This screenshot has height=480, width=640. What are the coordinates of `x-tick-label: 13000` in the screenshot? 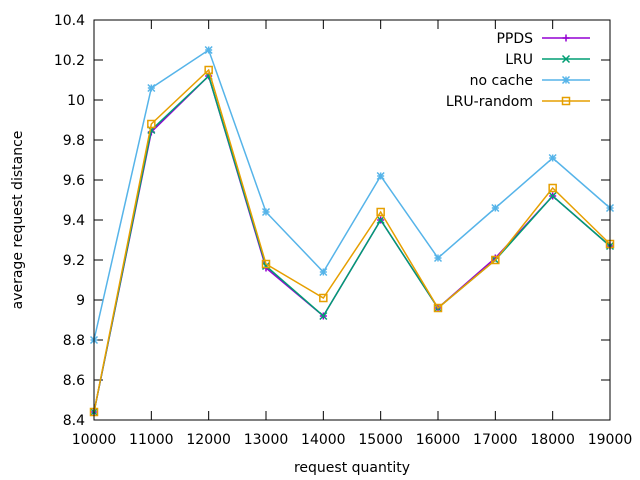 It's located at (266, 440).